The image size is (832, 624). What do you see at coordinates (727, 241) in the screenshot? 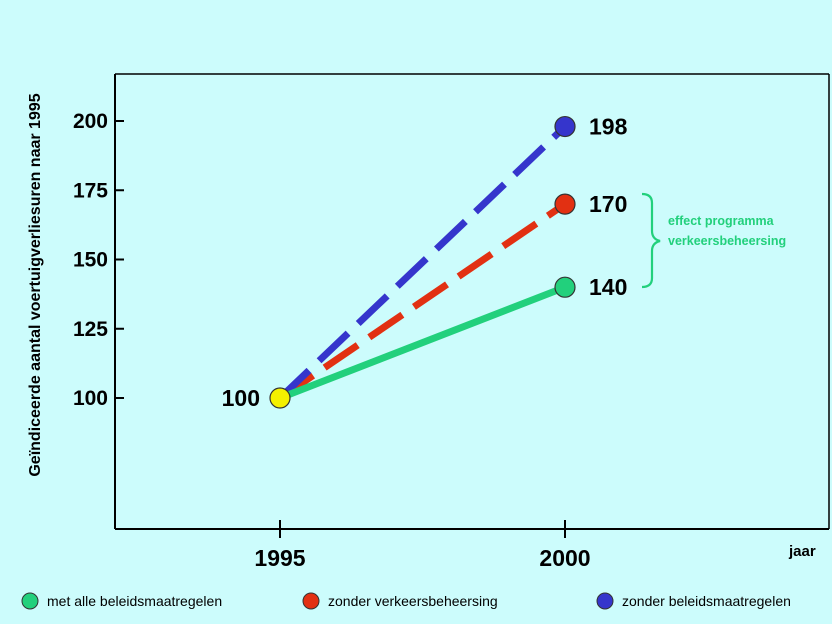
I see `annotation-line-2: verkeersbeheersing` at bounding box center [727, 241].